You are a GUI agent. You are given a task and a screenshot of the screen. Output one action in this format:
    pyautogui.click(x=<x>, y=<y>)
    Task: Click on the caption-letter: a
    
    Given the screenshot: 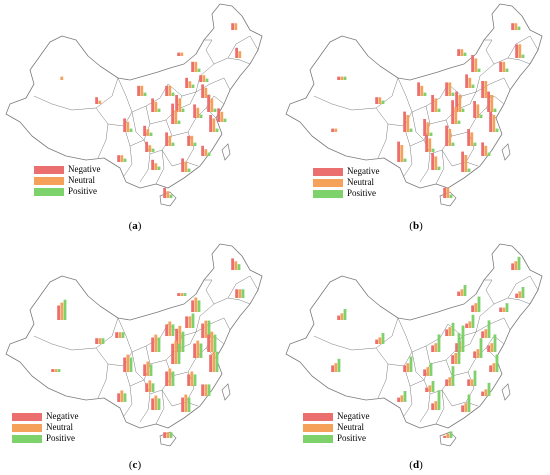 What is the action you would take?
    pyautogui.click(x=135, y=226)
    